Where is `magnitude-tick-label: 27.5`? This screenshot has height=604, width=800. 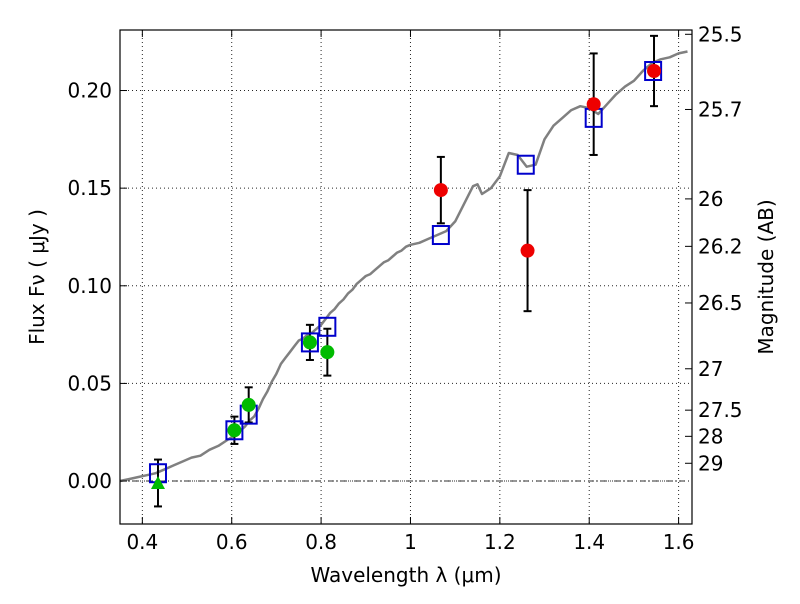
magnitude-tick-label: 27.5 is located at coordinates (720, 410).